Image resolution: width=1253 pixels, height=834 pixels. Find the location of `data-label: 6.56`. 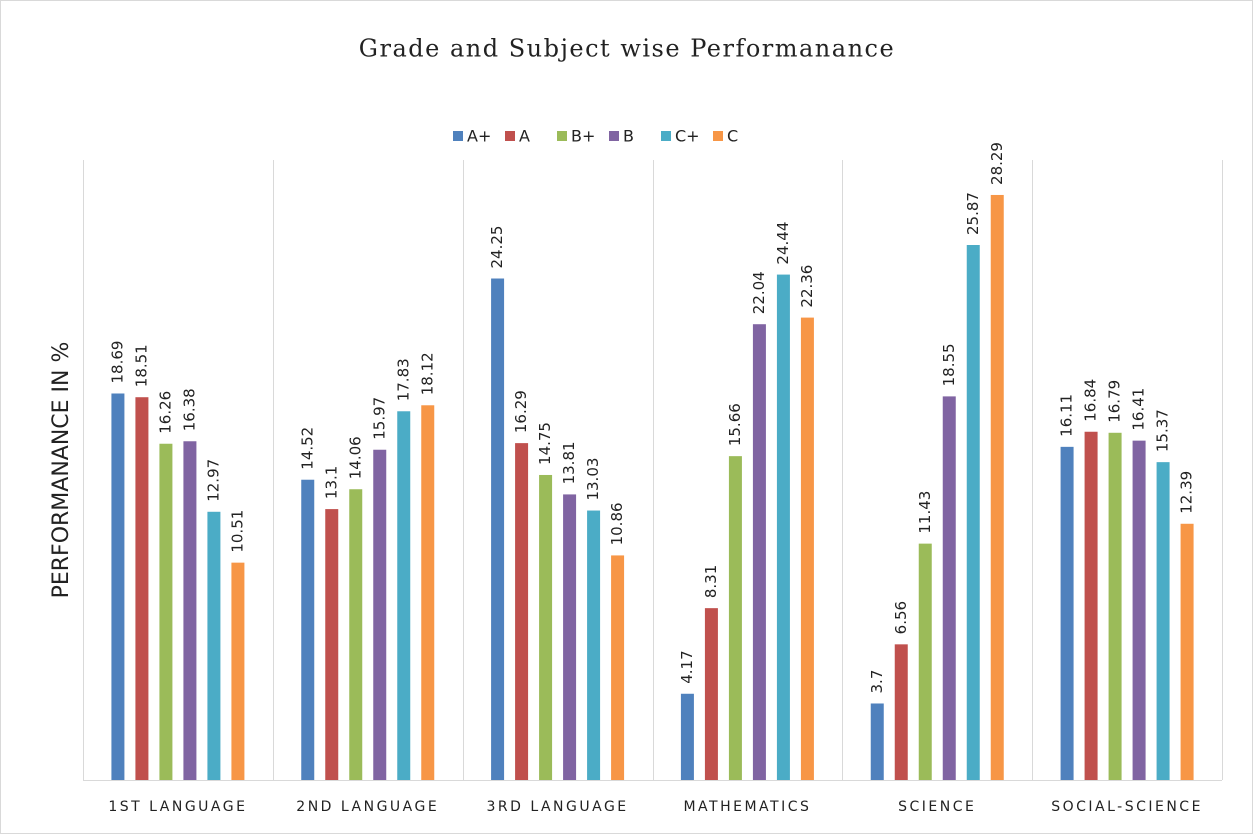

data-label: 6.56 is located at coordinates (901, 617).